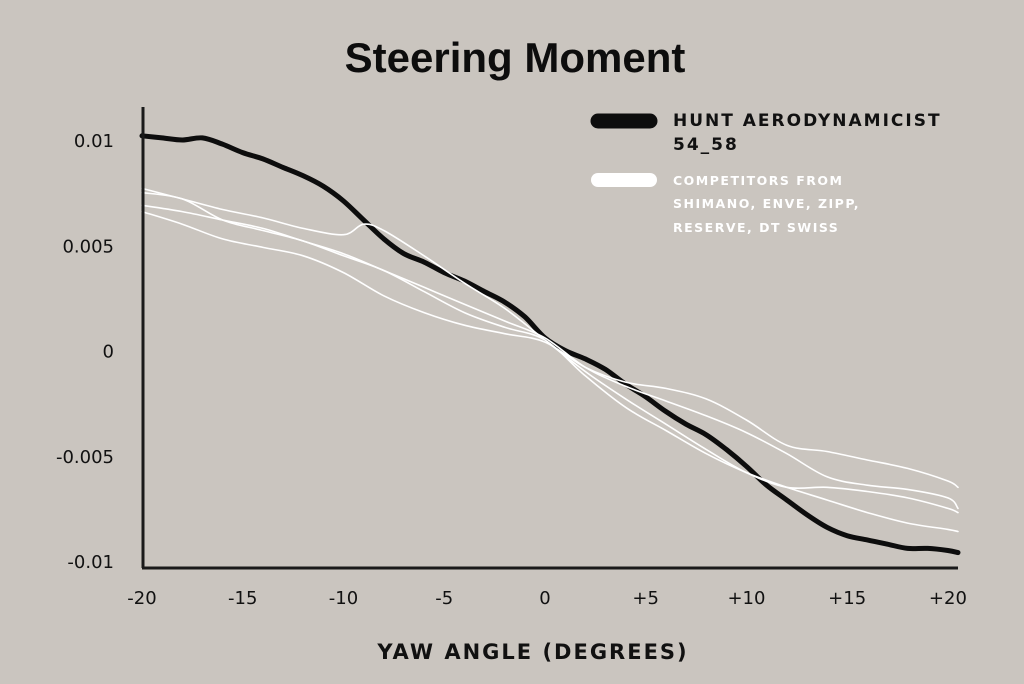 The width and height of the screenshot is (1024, 684). What do you see at coordinates (532, 652) in the screenshot?
I see `x-axis-label: YAW ANGLE (DEGREES)` at bounding box center [532, 652].